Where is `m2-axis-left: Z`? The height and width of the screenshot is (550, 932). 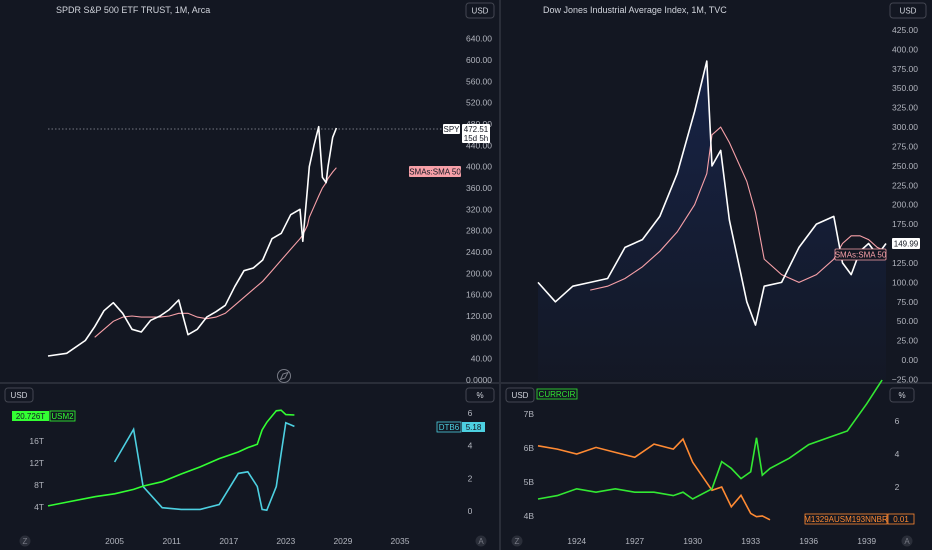
m2-axis-left: Z is located at coordinates (25, 541).